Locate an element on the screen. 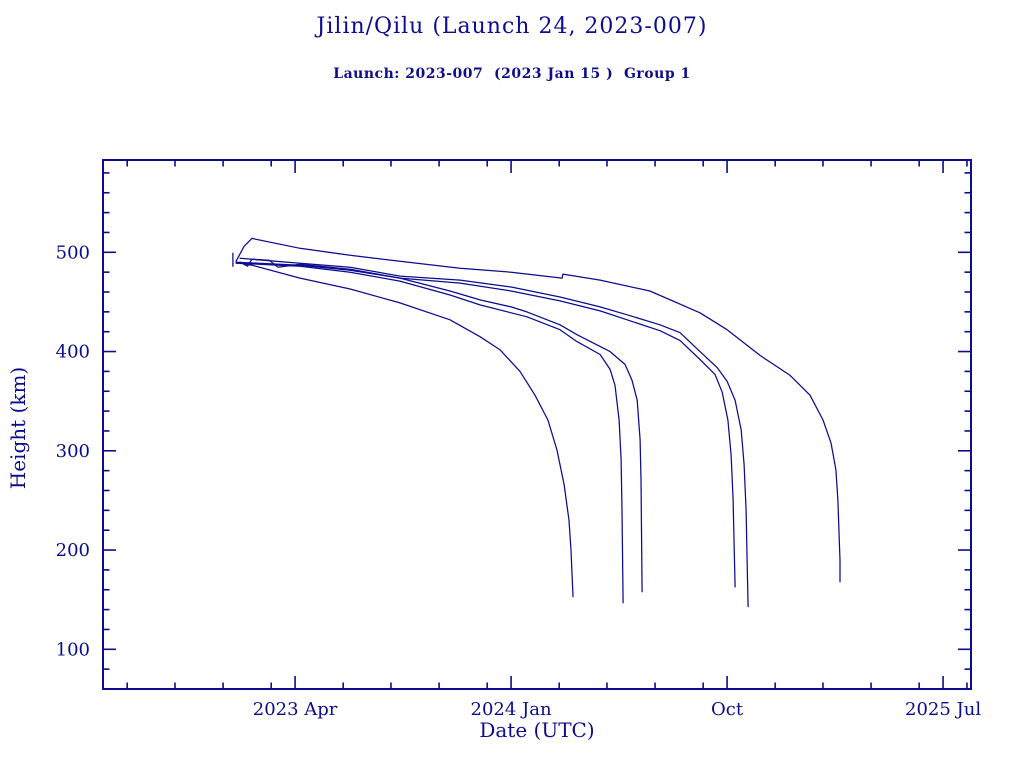 The image size is (1024, 768). y-axis-label: Height (km) is located at coordinates (18, 428).